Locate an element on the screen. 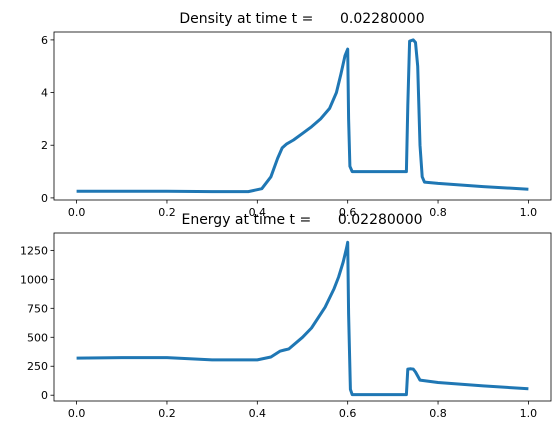 This screenshot has width=560, height=435. energy-ytick-label: 0 is located at coordinates (44, 395).